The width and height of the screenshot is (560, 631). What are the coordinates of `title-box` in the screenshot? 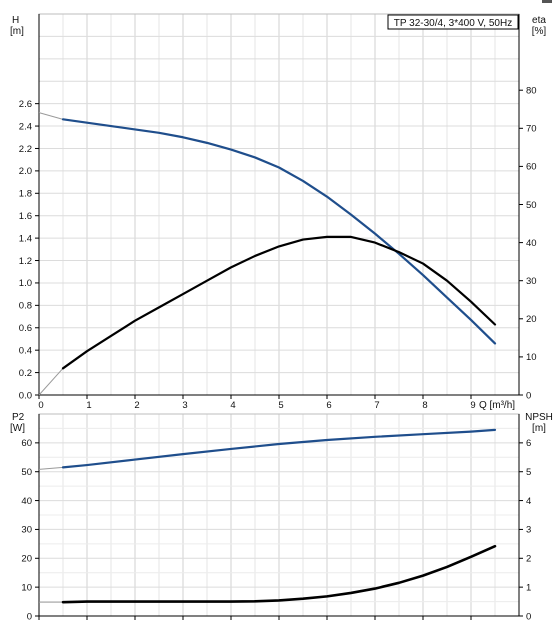 It's located at (453, 22).